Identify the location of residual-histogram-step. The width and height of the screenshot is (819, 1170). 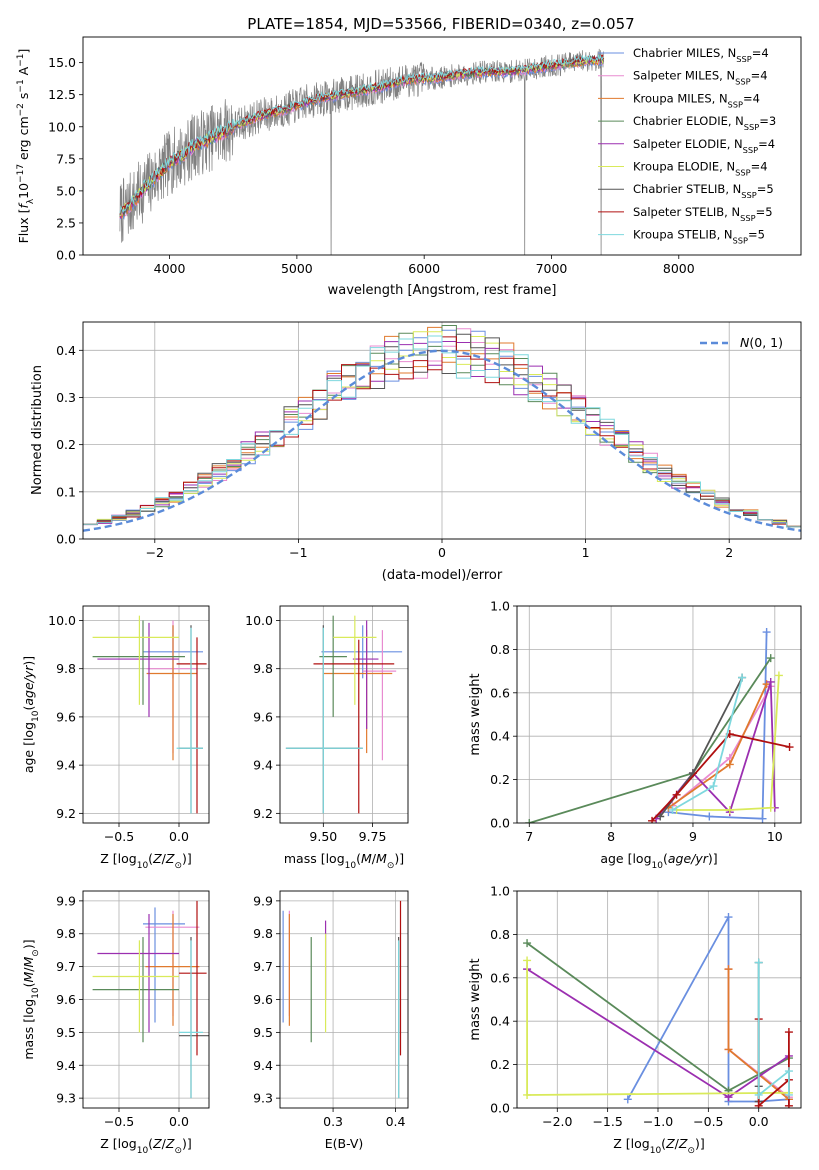
(442, 431).